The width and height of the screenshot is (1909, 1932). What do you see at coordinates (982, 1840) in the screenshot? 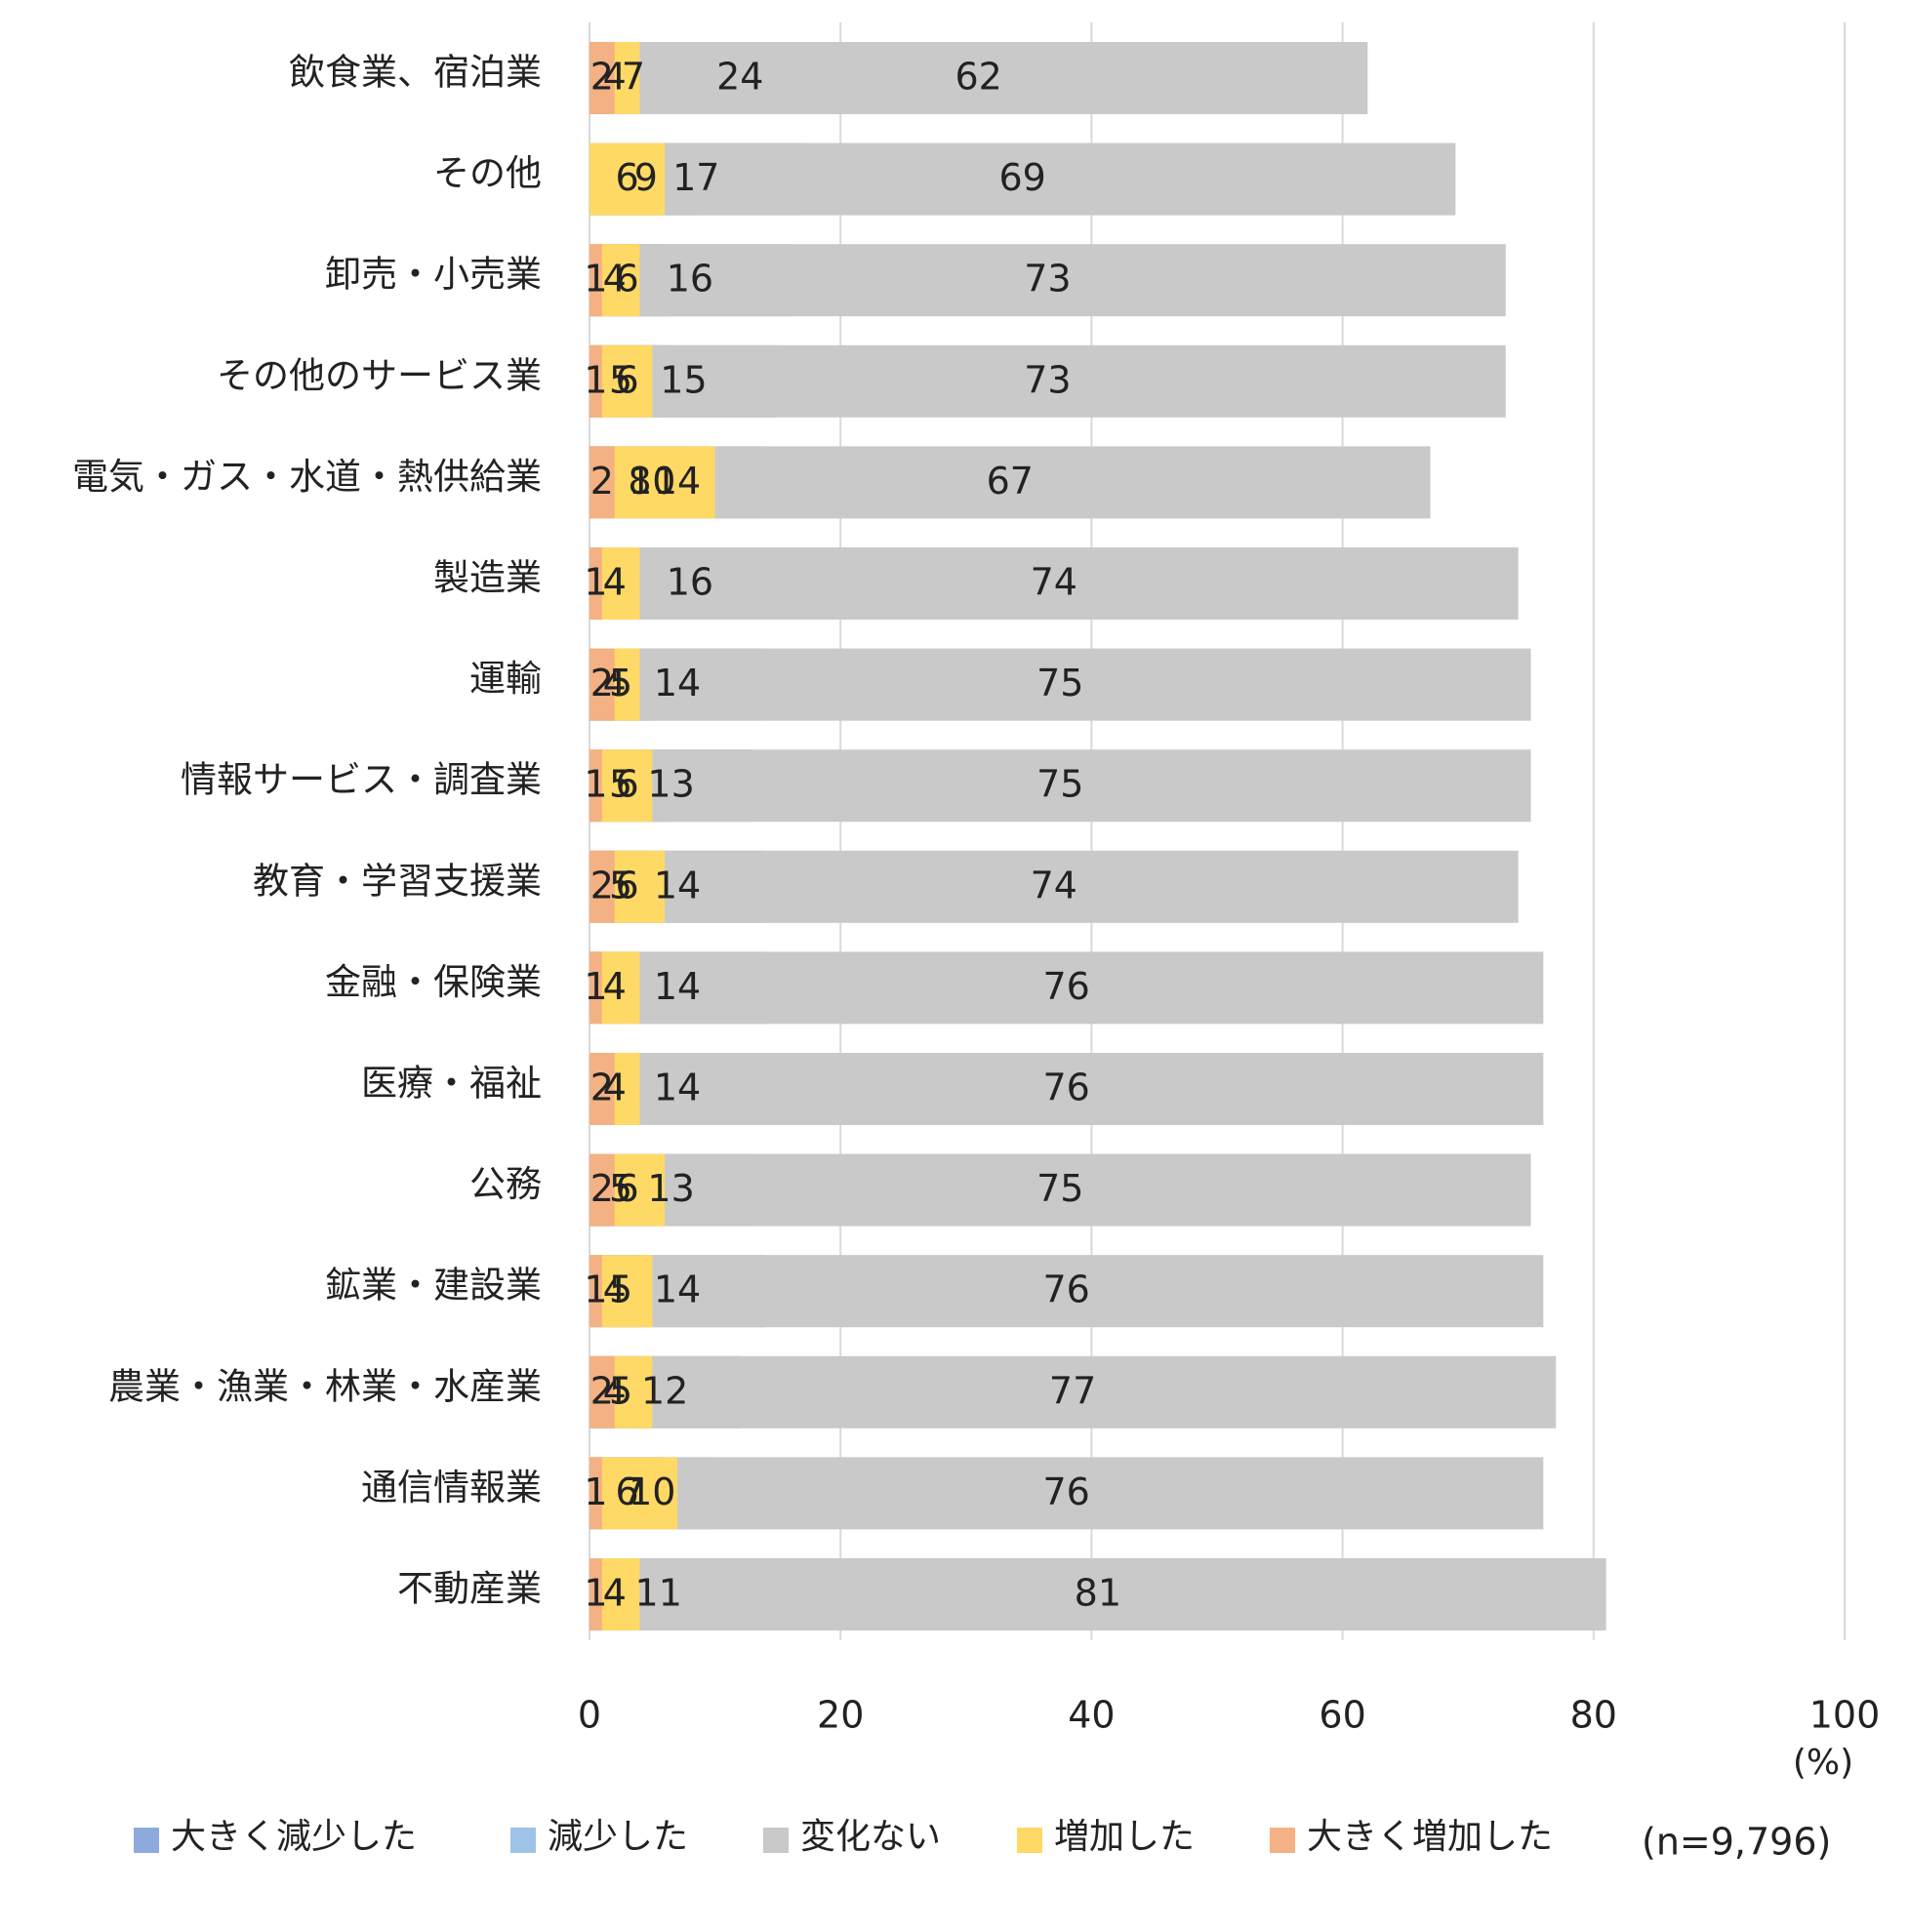
I see `legend: 大きく減少した 減少した 変化ない 増加した 大きく増加した (n=9,796)` at bounding box center [982, 1840].